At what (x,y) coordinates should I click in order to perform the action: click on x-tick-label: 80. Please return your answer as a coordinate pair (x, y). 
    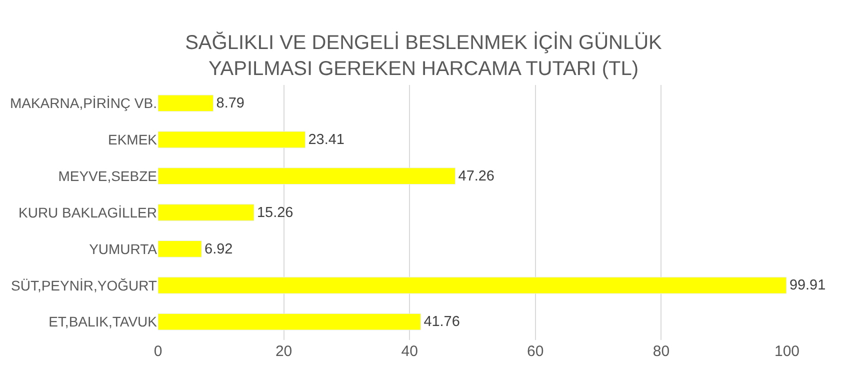
    Looking at the image, I should click on (661, 351).